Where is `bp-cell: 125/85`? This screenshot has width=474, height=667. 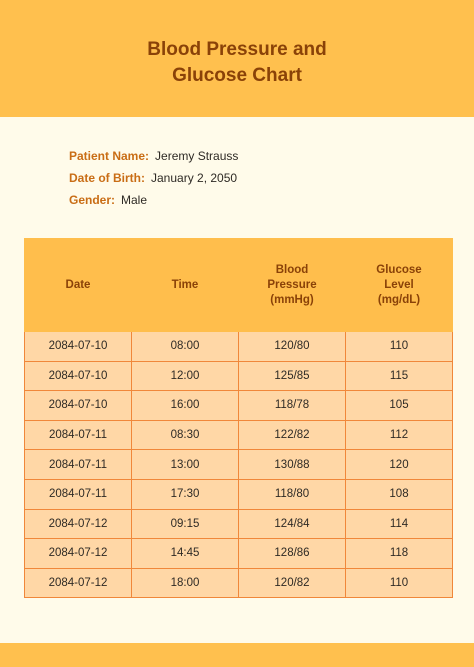
bp-cell: 125/85 is located at coordinates (292, 376).